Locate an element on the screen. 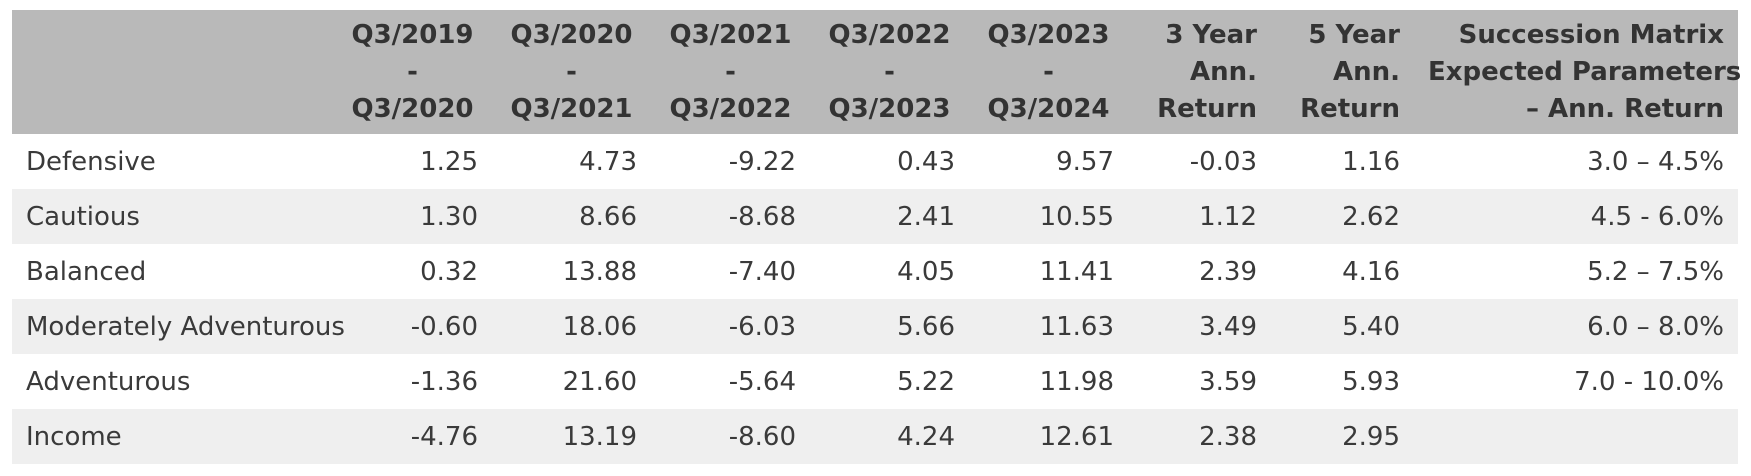  table-cell: 13.88 is located at coordinates (571, 271).